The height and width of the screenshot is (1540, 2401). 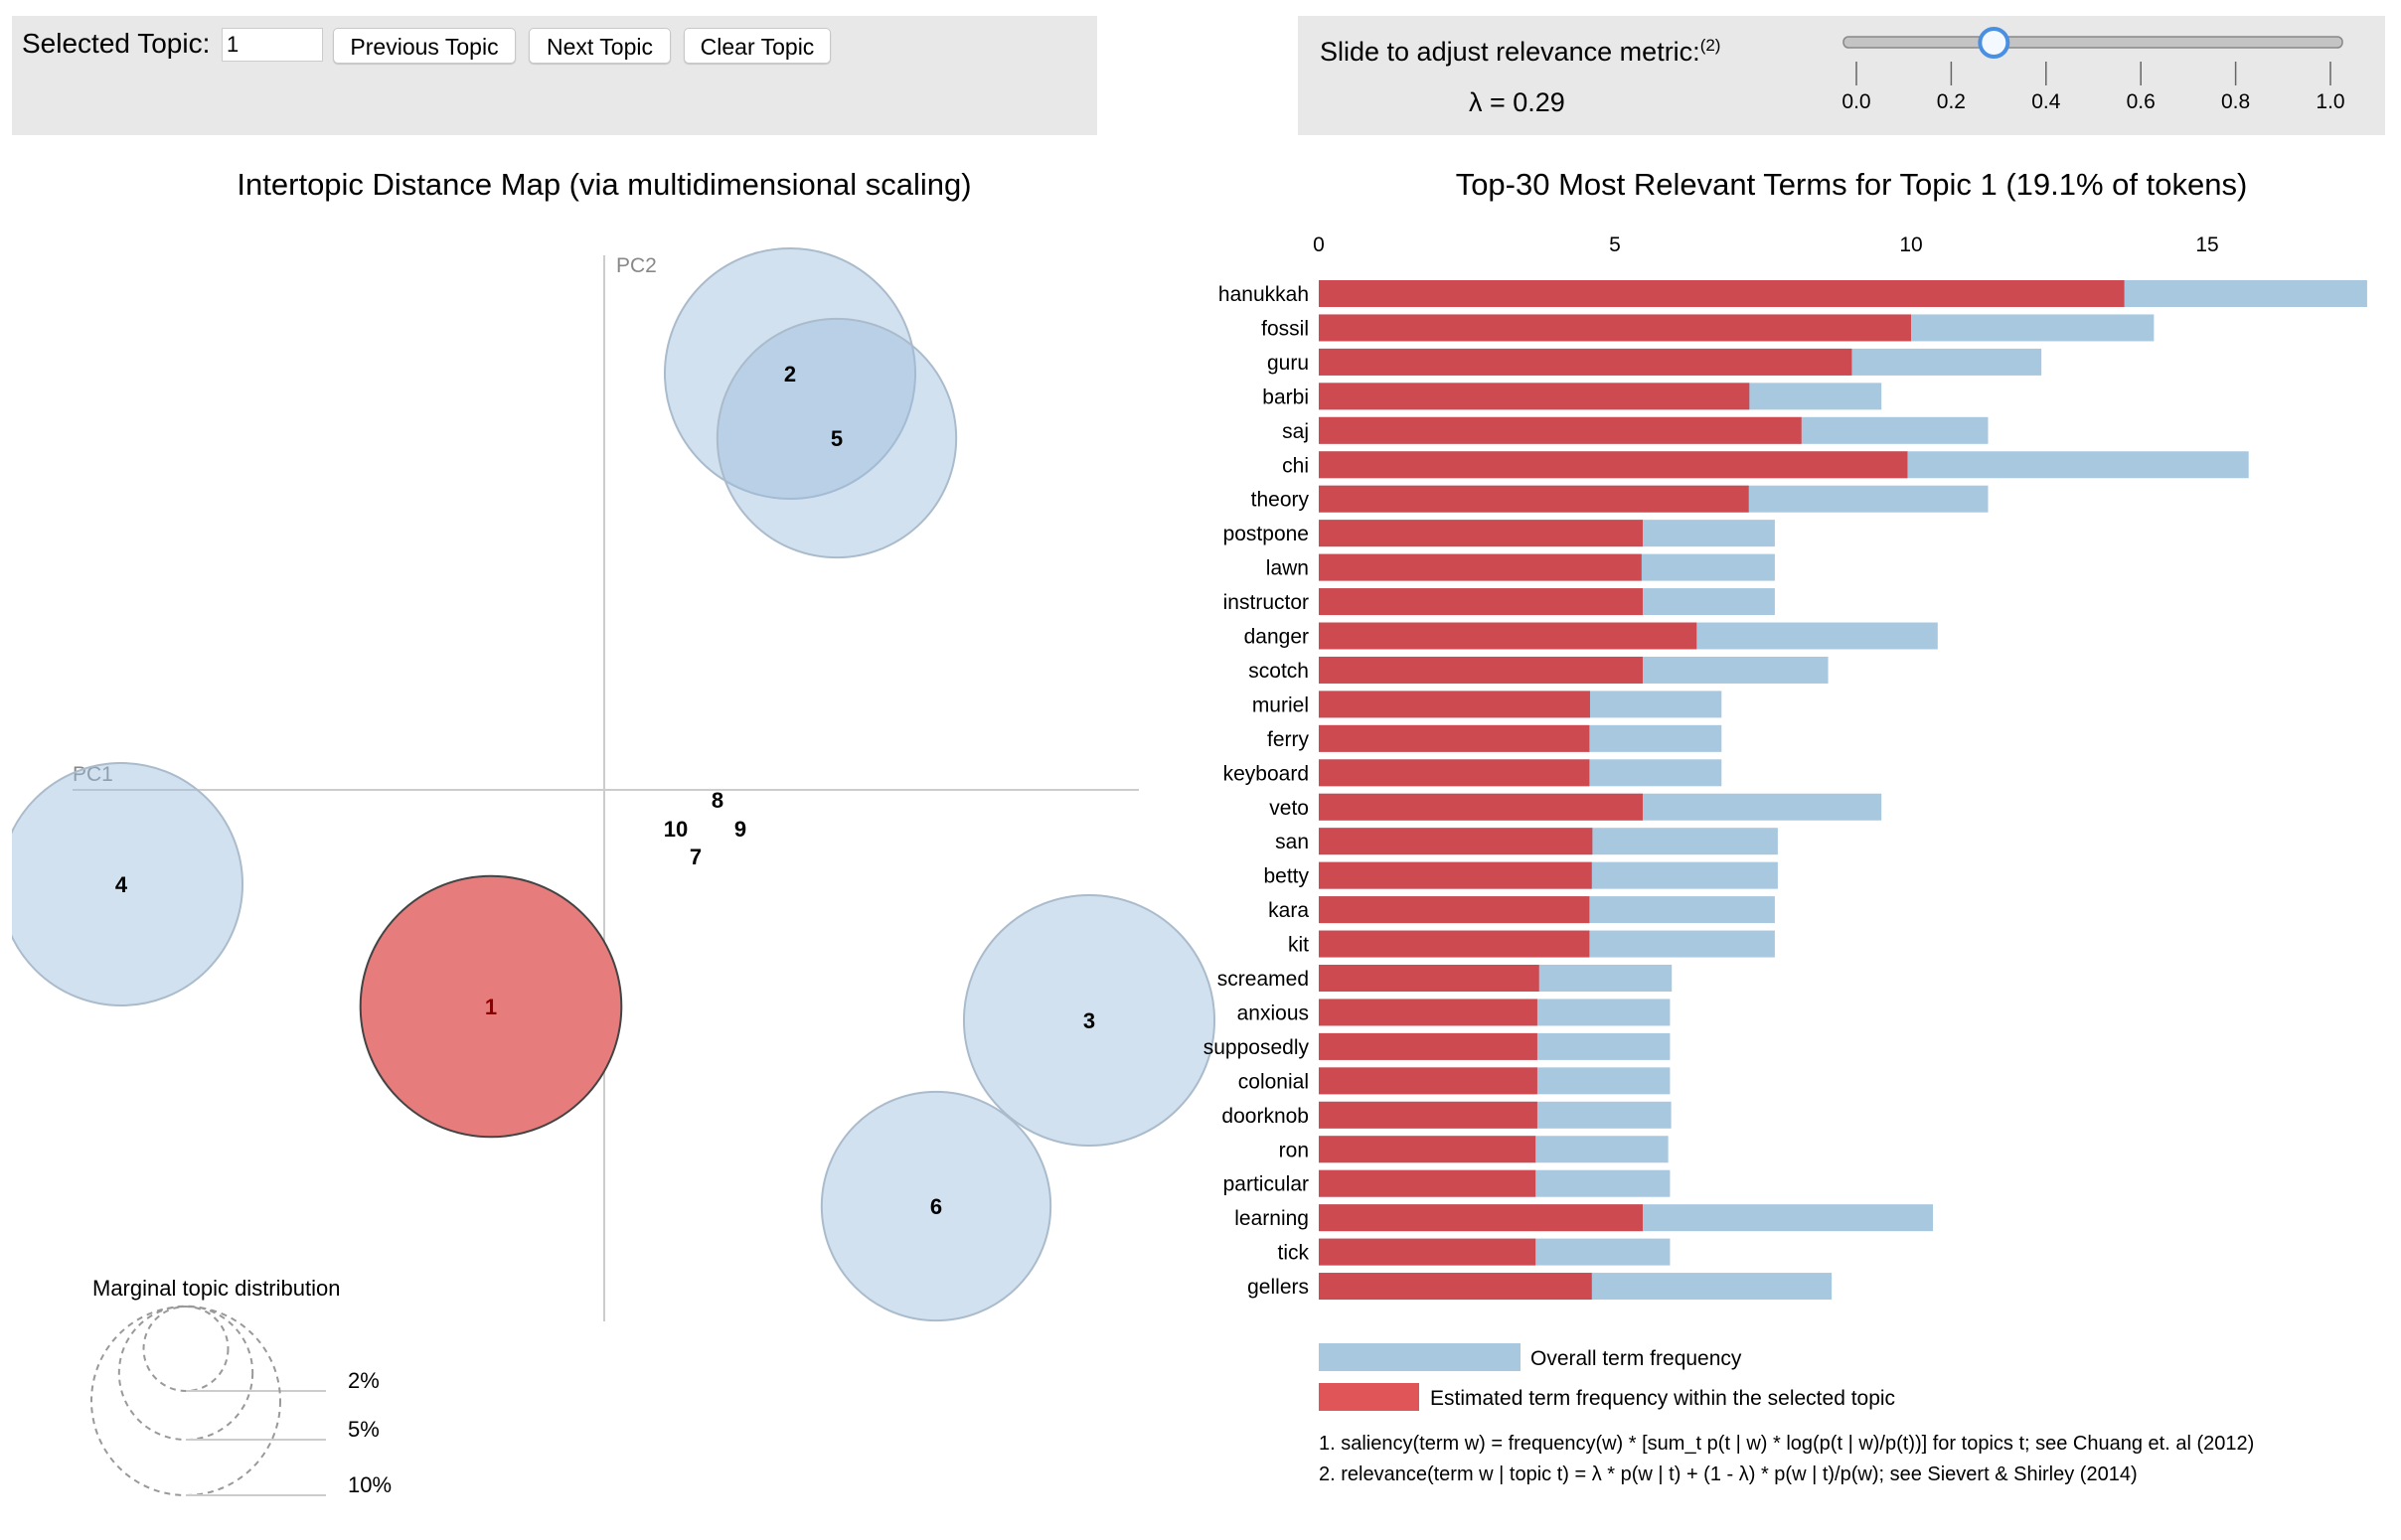 What do you see at coordinates (1278, 1287) in the screenshot?
I see `term-label: gellers` at bounding box center [1278, 1287].